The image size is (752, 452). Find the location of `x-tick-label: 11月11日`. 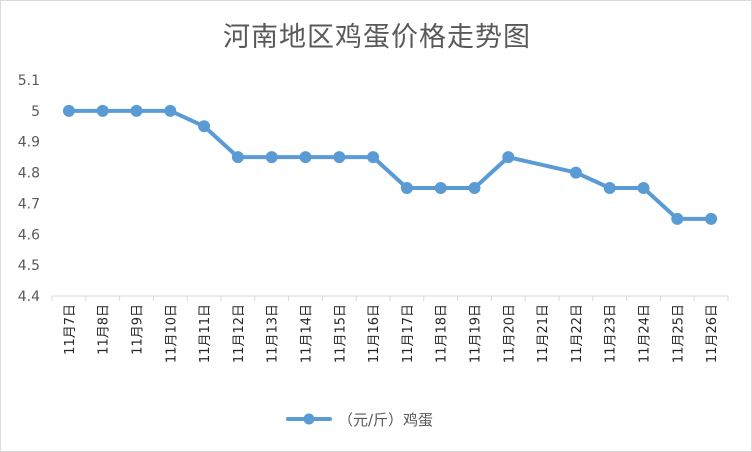

x-tick-label: 11月11日 is located at coordinates (205, 333).